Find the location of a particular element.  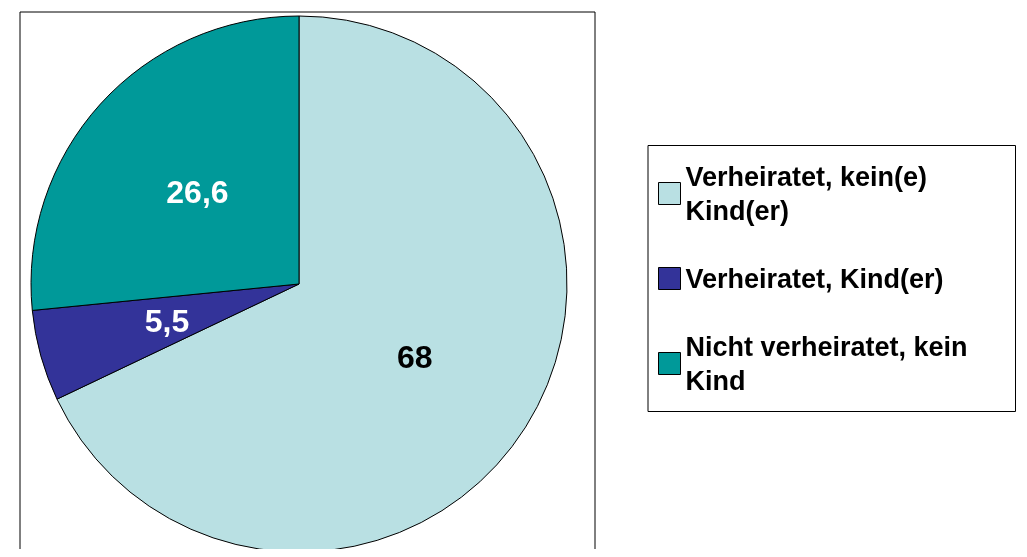

legend-label: Verheiratet, Kind(er) is located at coordinates (814, 278).